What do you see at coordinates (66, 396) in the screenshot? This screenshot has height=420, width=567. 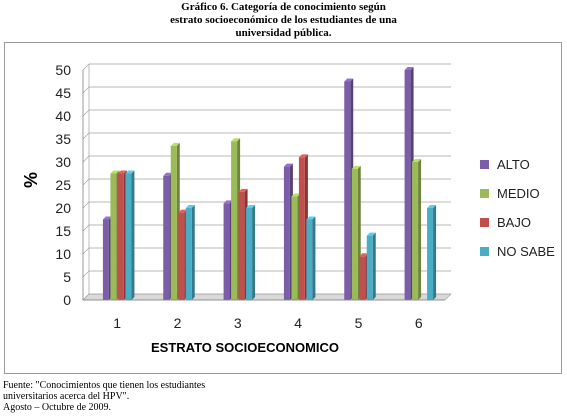 I see `source-line-2: universitarios acerca del HPV".` at bounding box center [66, 396].